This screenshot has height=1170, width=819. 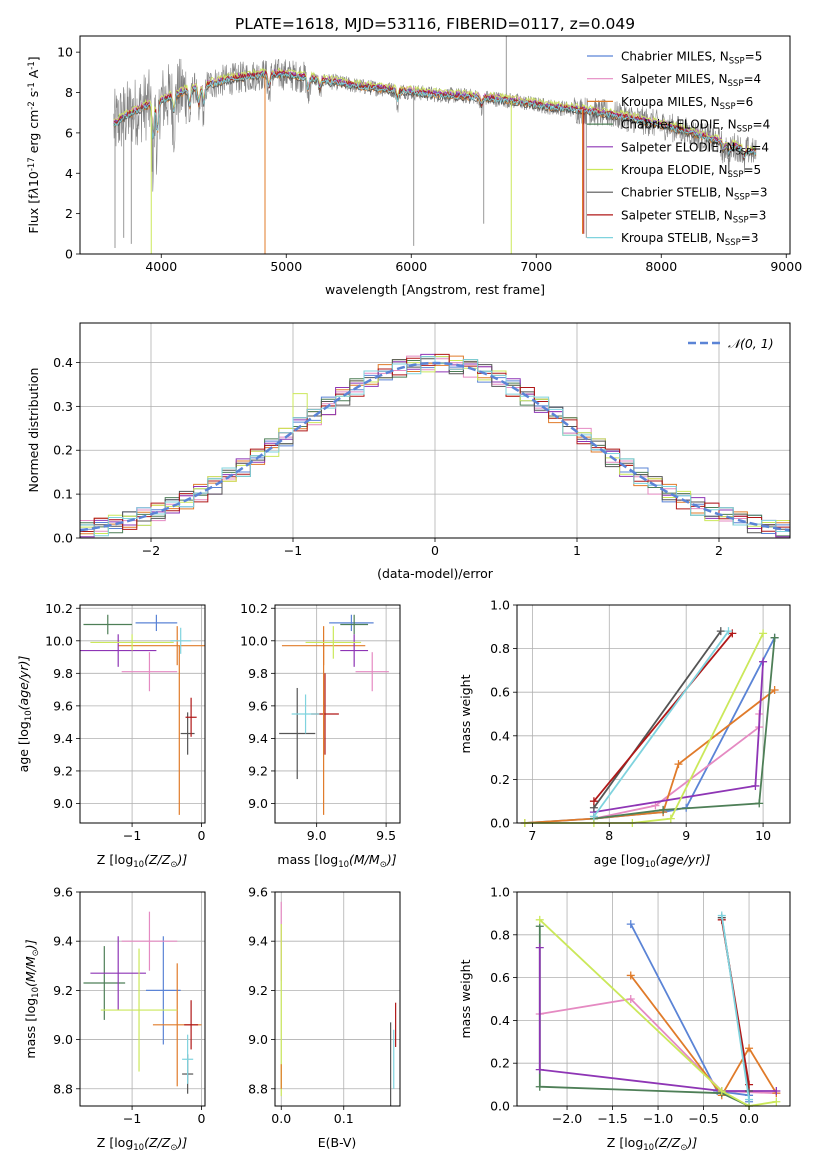 What do you see at coordinates (619, 859) in the screenshot?
I see `label-part: age [log` at bounding box center [619, 859].